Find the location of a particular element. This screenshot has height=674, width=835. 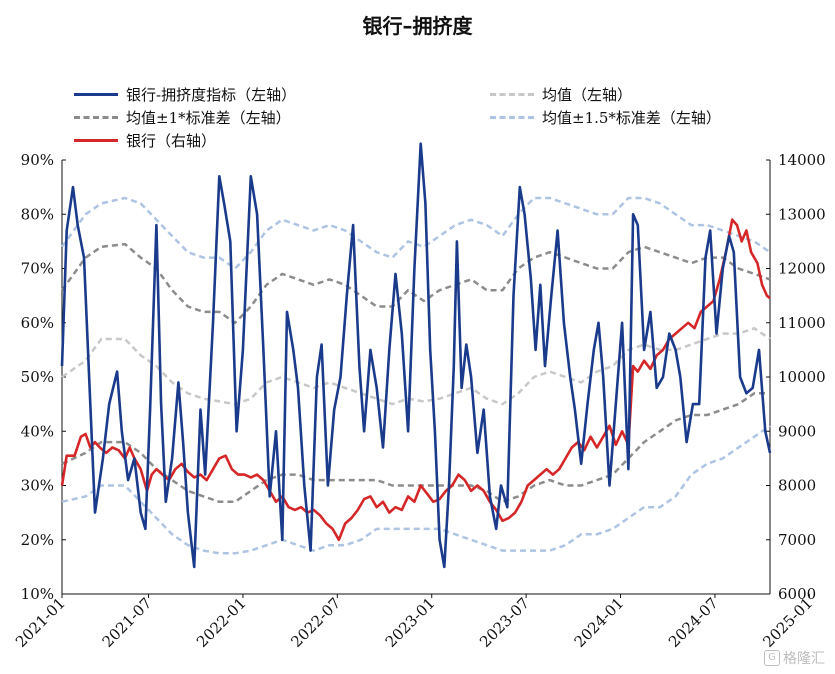

y-left-tick-label: 80% is located at coordinates (37, 214).